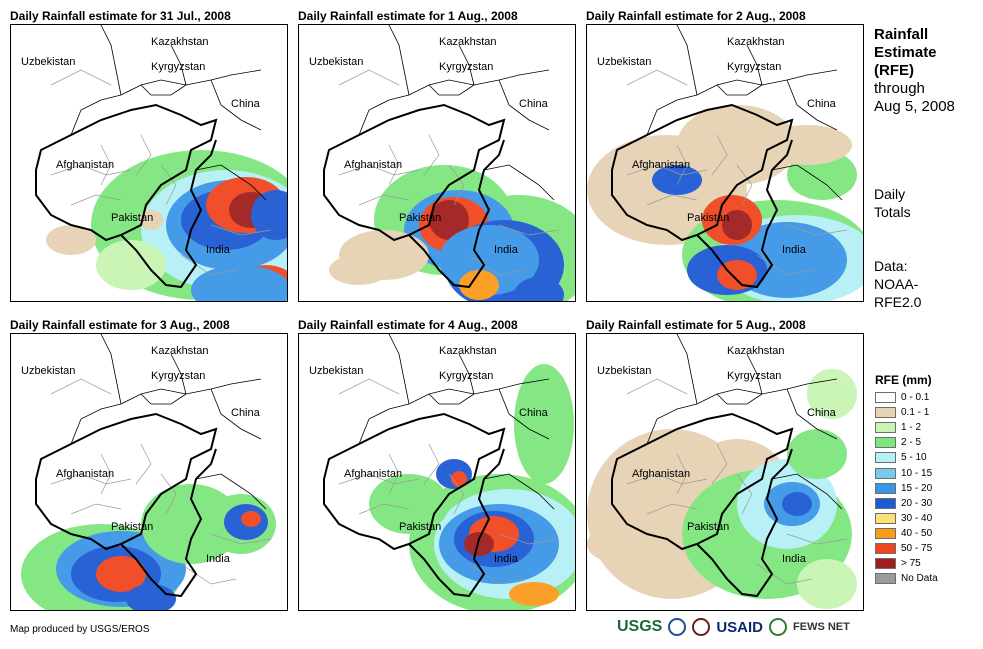 This screenshot has width=983, height=649. I want to click on legend-item: 10 - 15, so click(906, 472).